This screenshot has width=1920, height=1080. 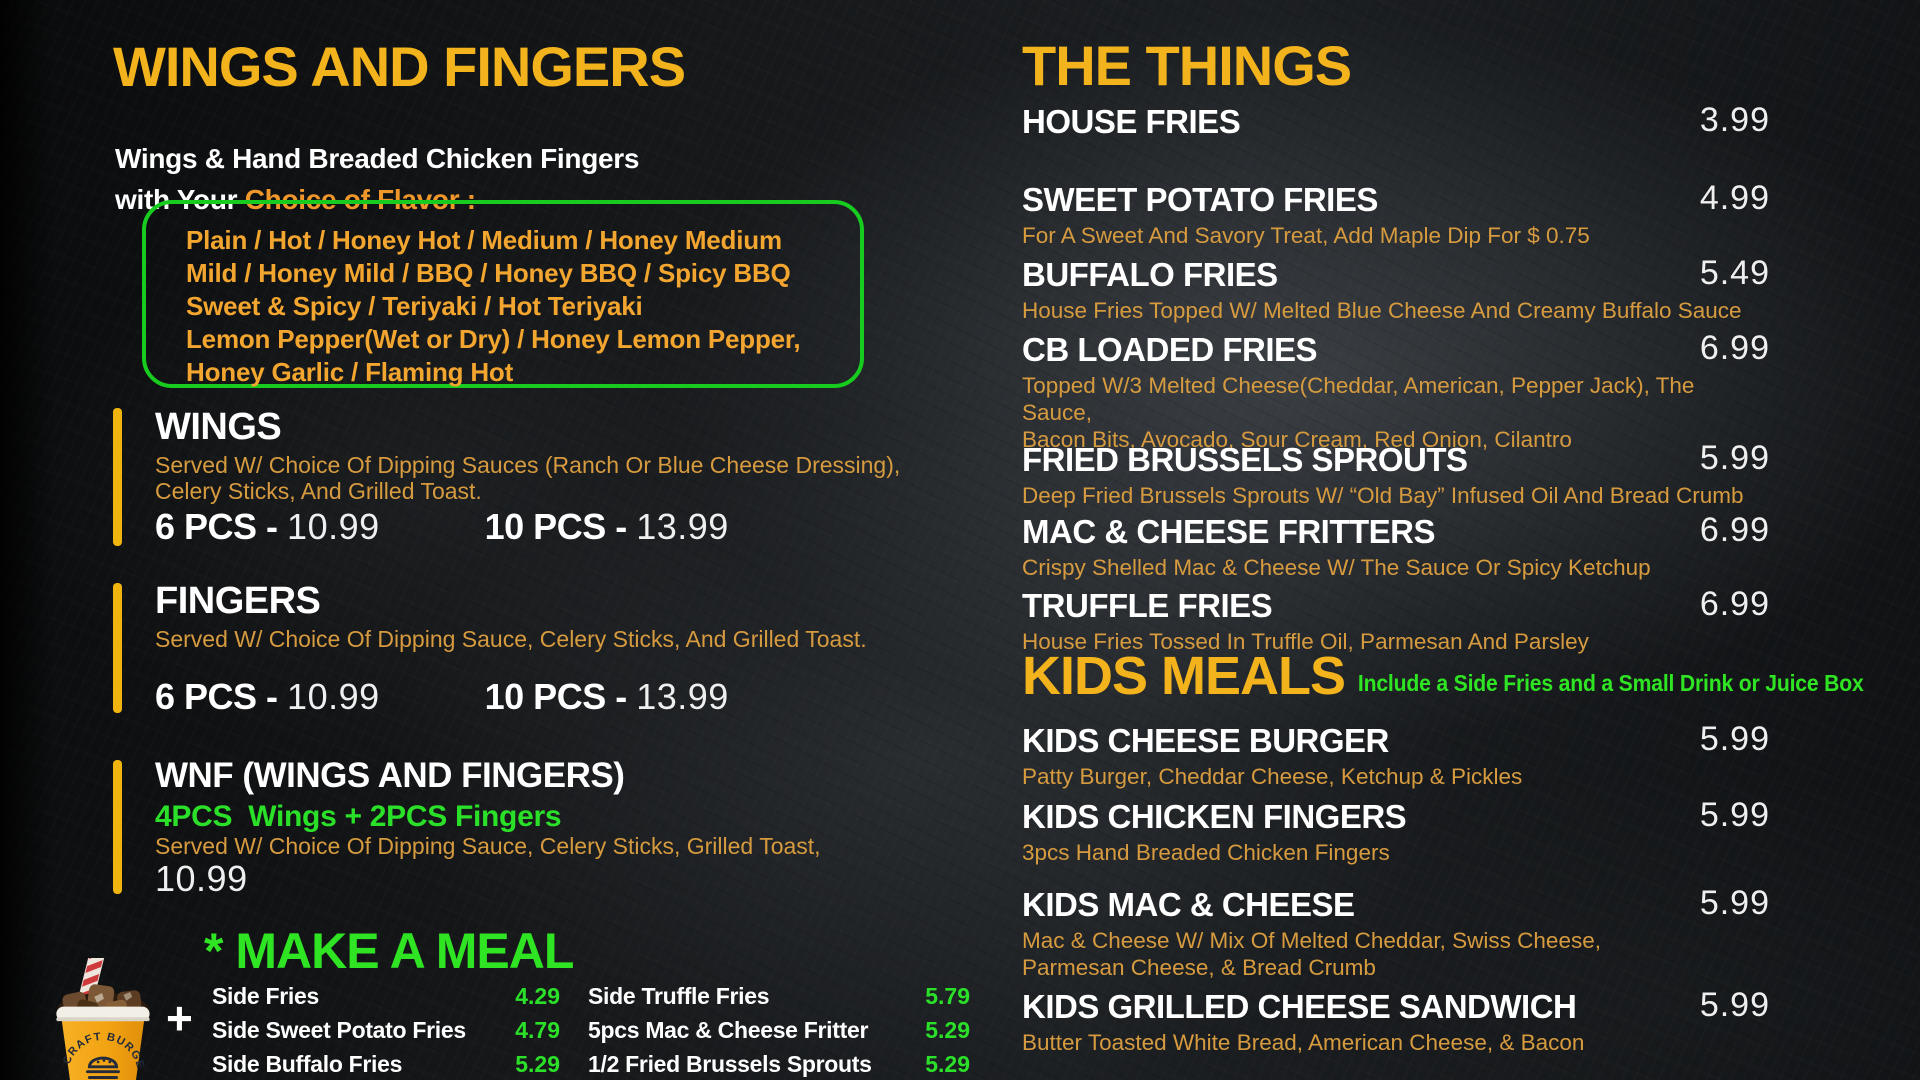 I want to click on item-price: 5.49, so click(x=1734, y=273).